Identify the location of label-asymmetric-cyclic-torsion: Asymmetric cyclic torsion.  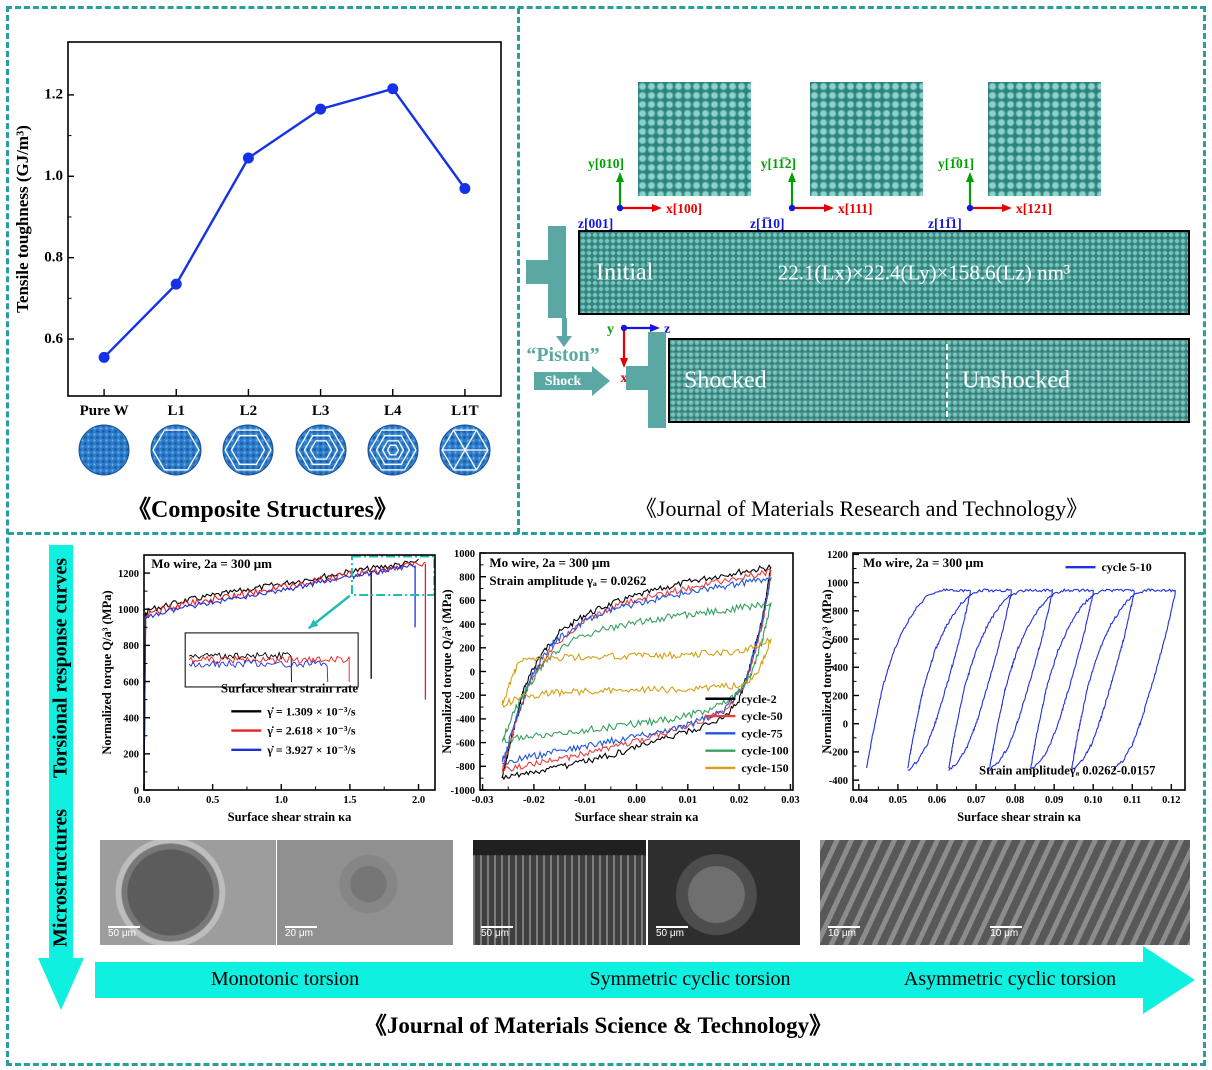
(1010, 979).